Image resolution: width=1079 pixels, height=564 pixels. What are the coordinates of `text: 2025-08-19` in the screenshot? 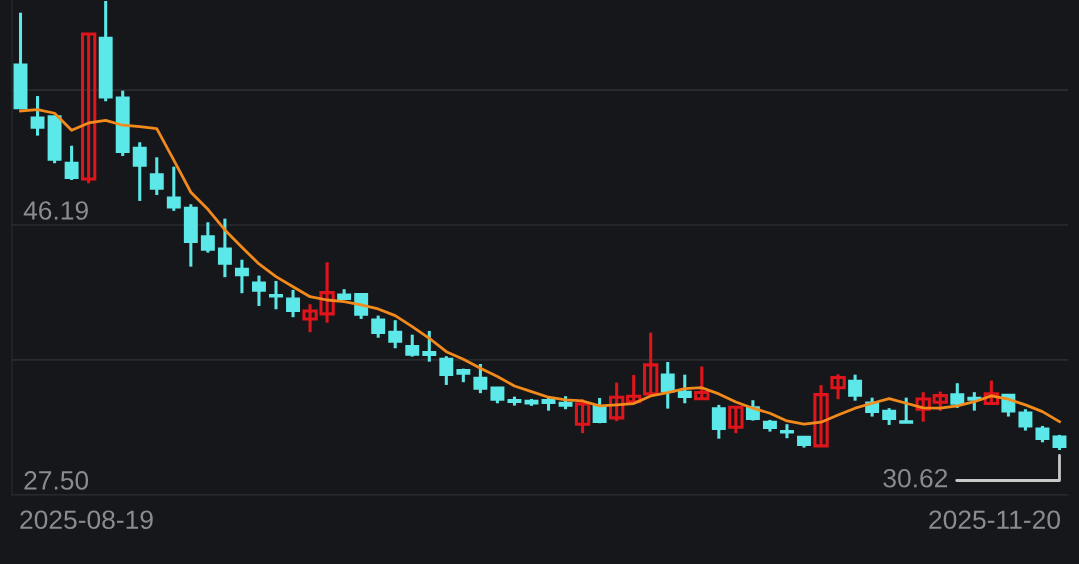 It's located at (86, 520).